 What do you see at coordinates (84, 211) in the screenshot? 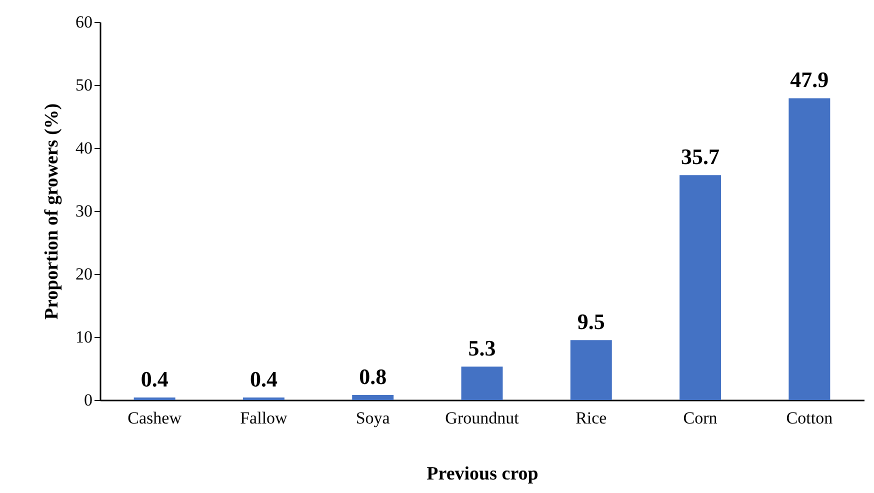
I see `y-tick-label: 30` at bounding box center [84, 211].